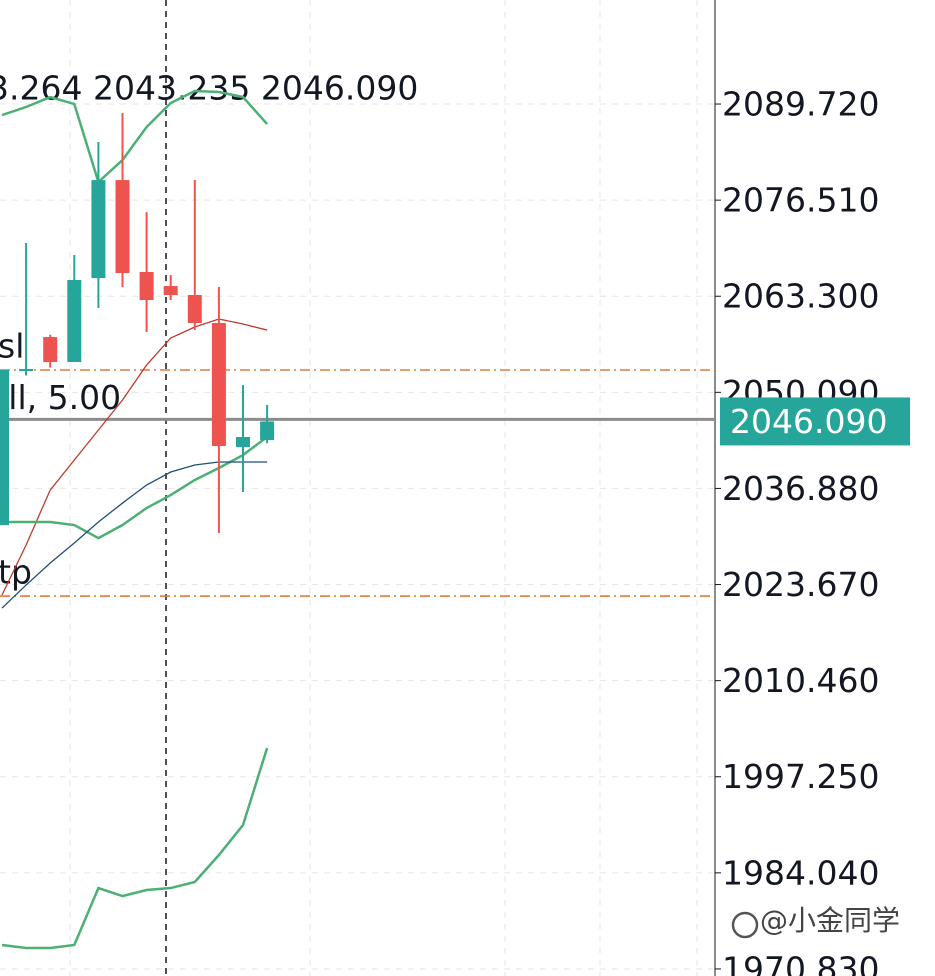  What do you see at coordinates (800, 104) in the screenshot?
I see `y-tick-label: 2089.720` at bounding box center [800, 104].